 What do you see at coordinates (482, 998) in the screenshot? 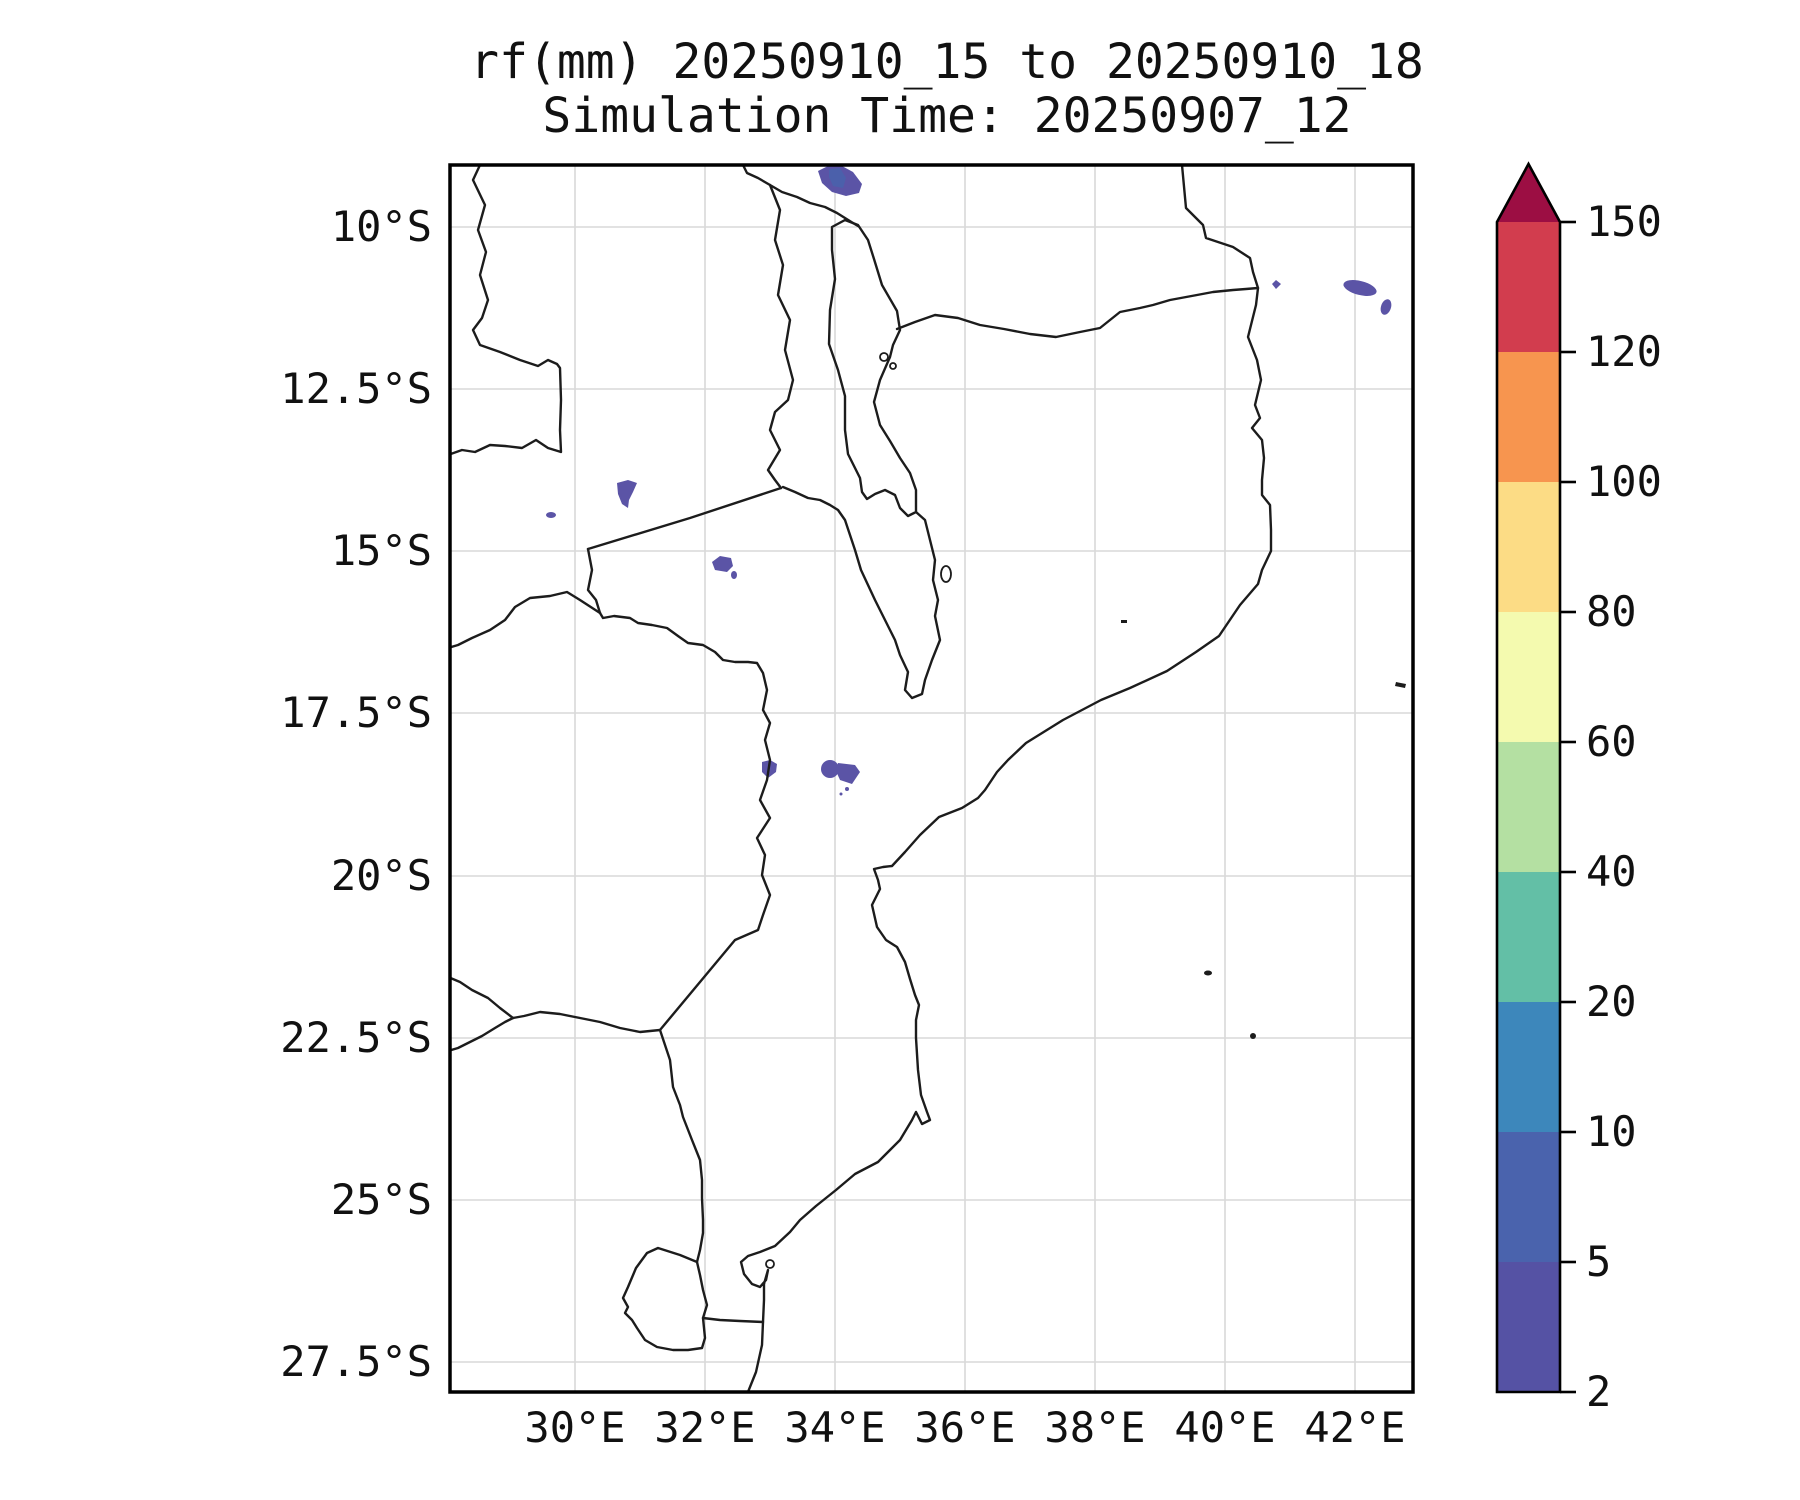
I see `border-zimbabwe-botswana` at bounding box center [482, 998].